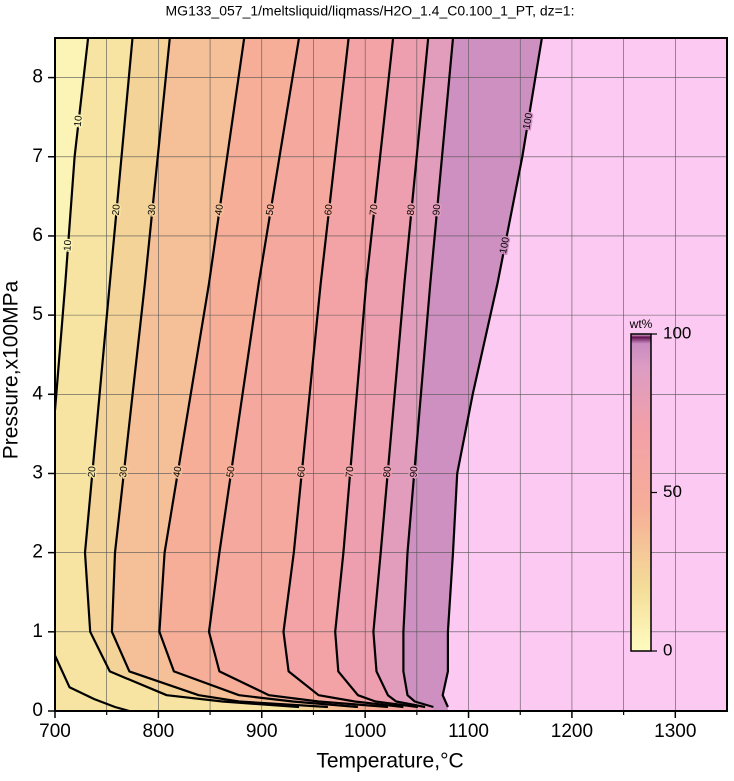 The image size is (734, 781). I want to click on y-tick-label: 0, so click(37, 710).